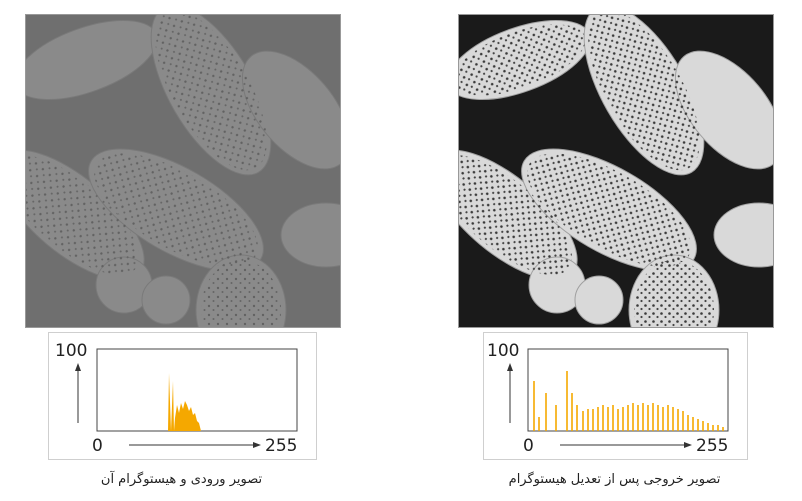 The width and height of the screenshot is (802, 501). I want to click on histogram-frame, so click(197, 390).